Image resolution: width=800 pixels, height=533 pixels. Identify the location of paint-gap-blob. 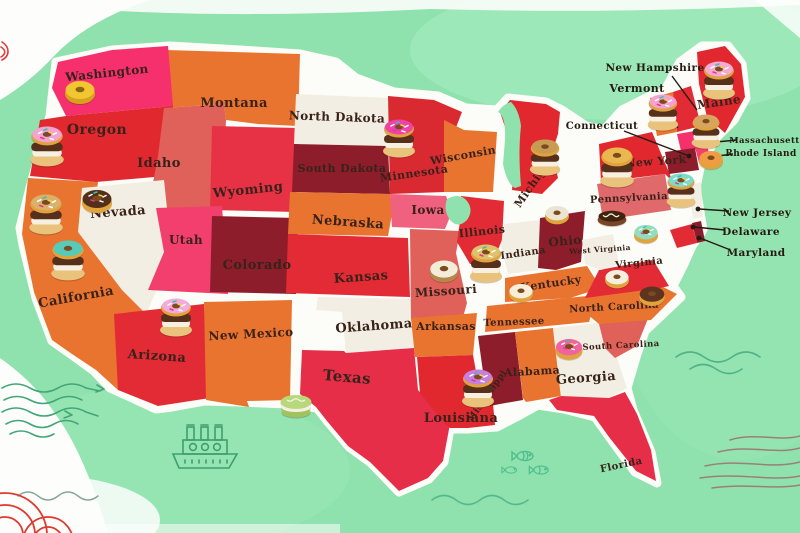
(458, 210).